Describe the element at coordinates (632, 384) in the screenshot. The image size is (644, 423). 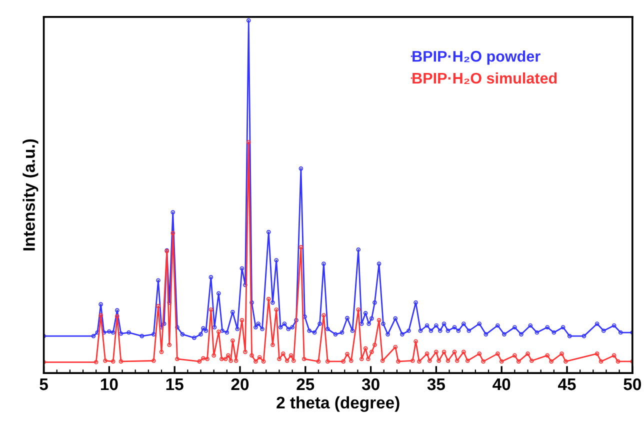
I see `x-tick-label: 50` at that location.